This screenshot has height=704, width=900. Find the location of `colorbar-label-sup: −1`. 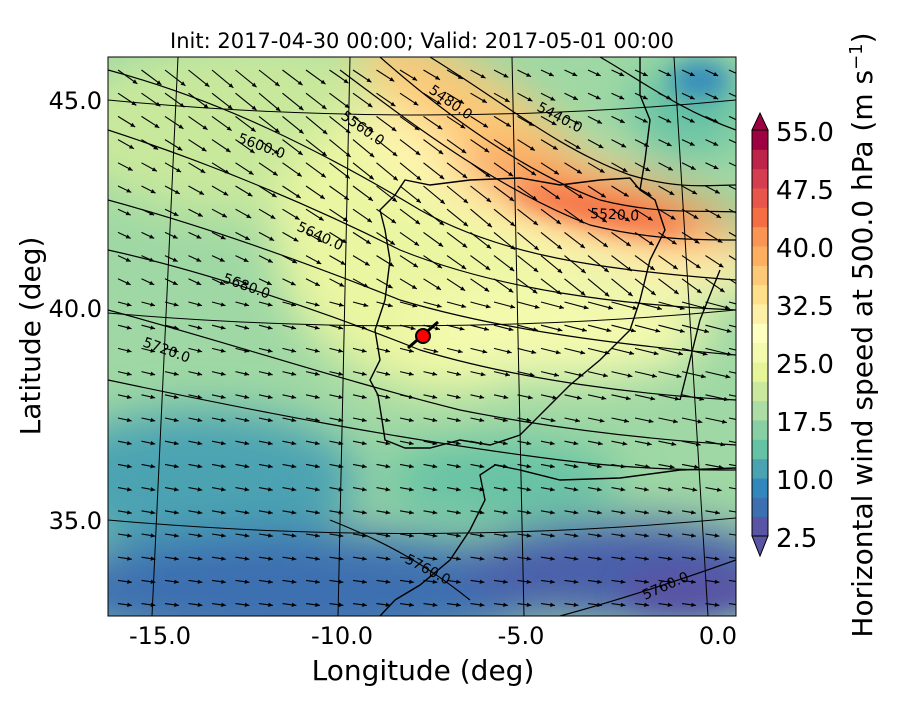

colorbar-label-sup: −1 is located at coordinates (856, 56).